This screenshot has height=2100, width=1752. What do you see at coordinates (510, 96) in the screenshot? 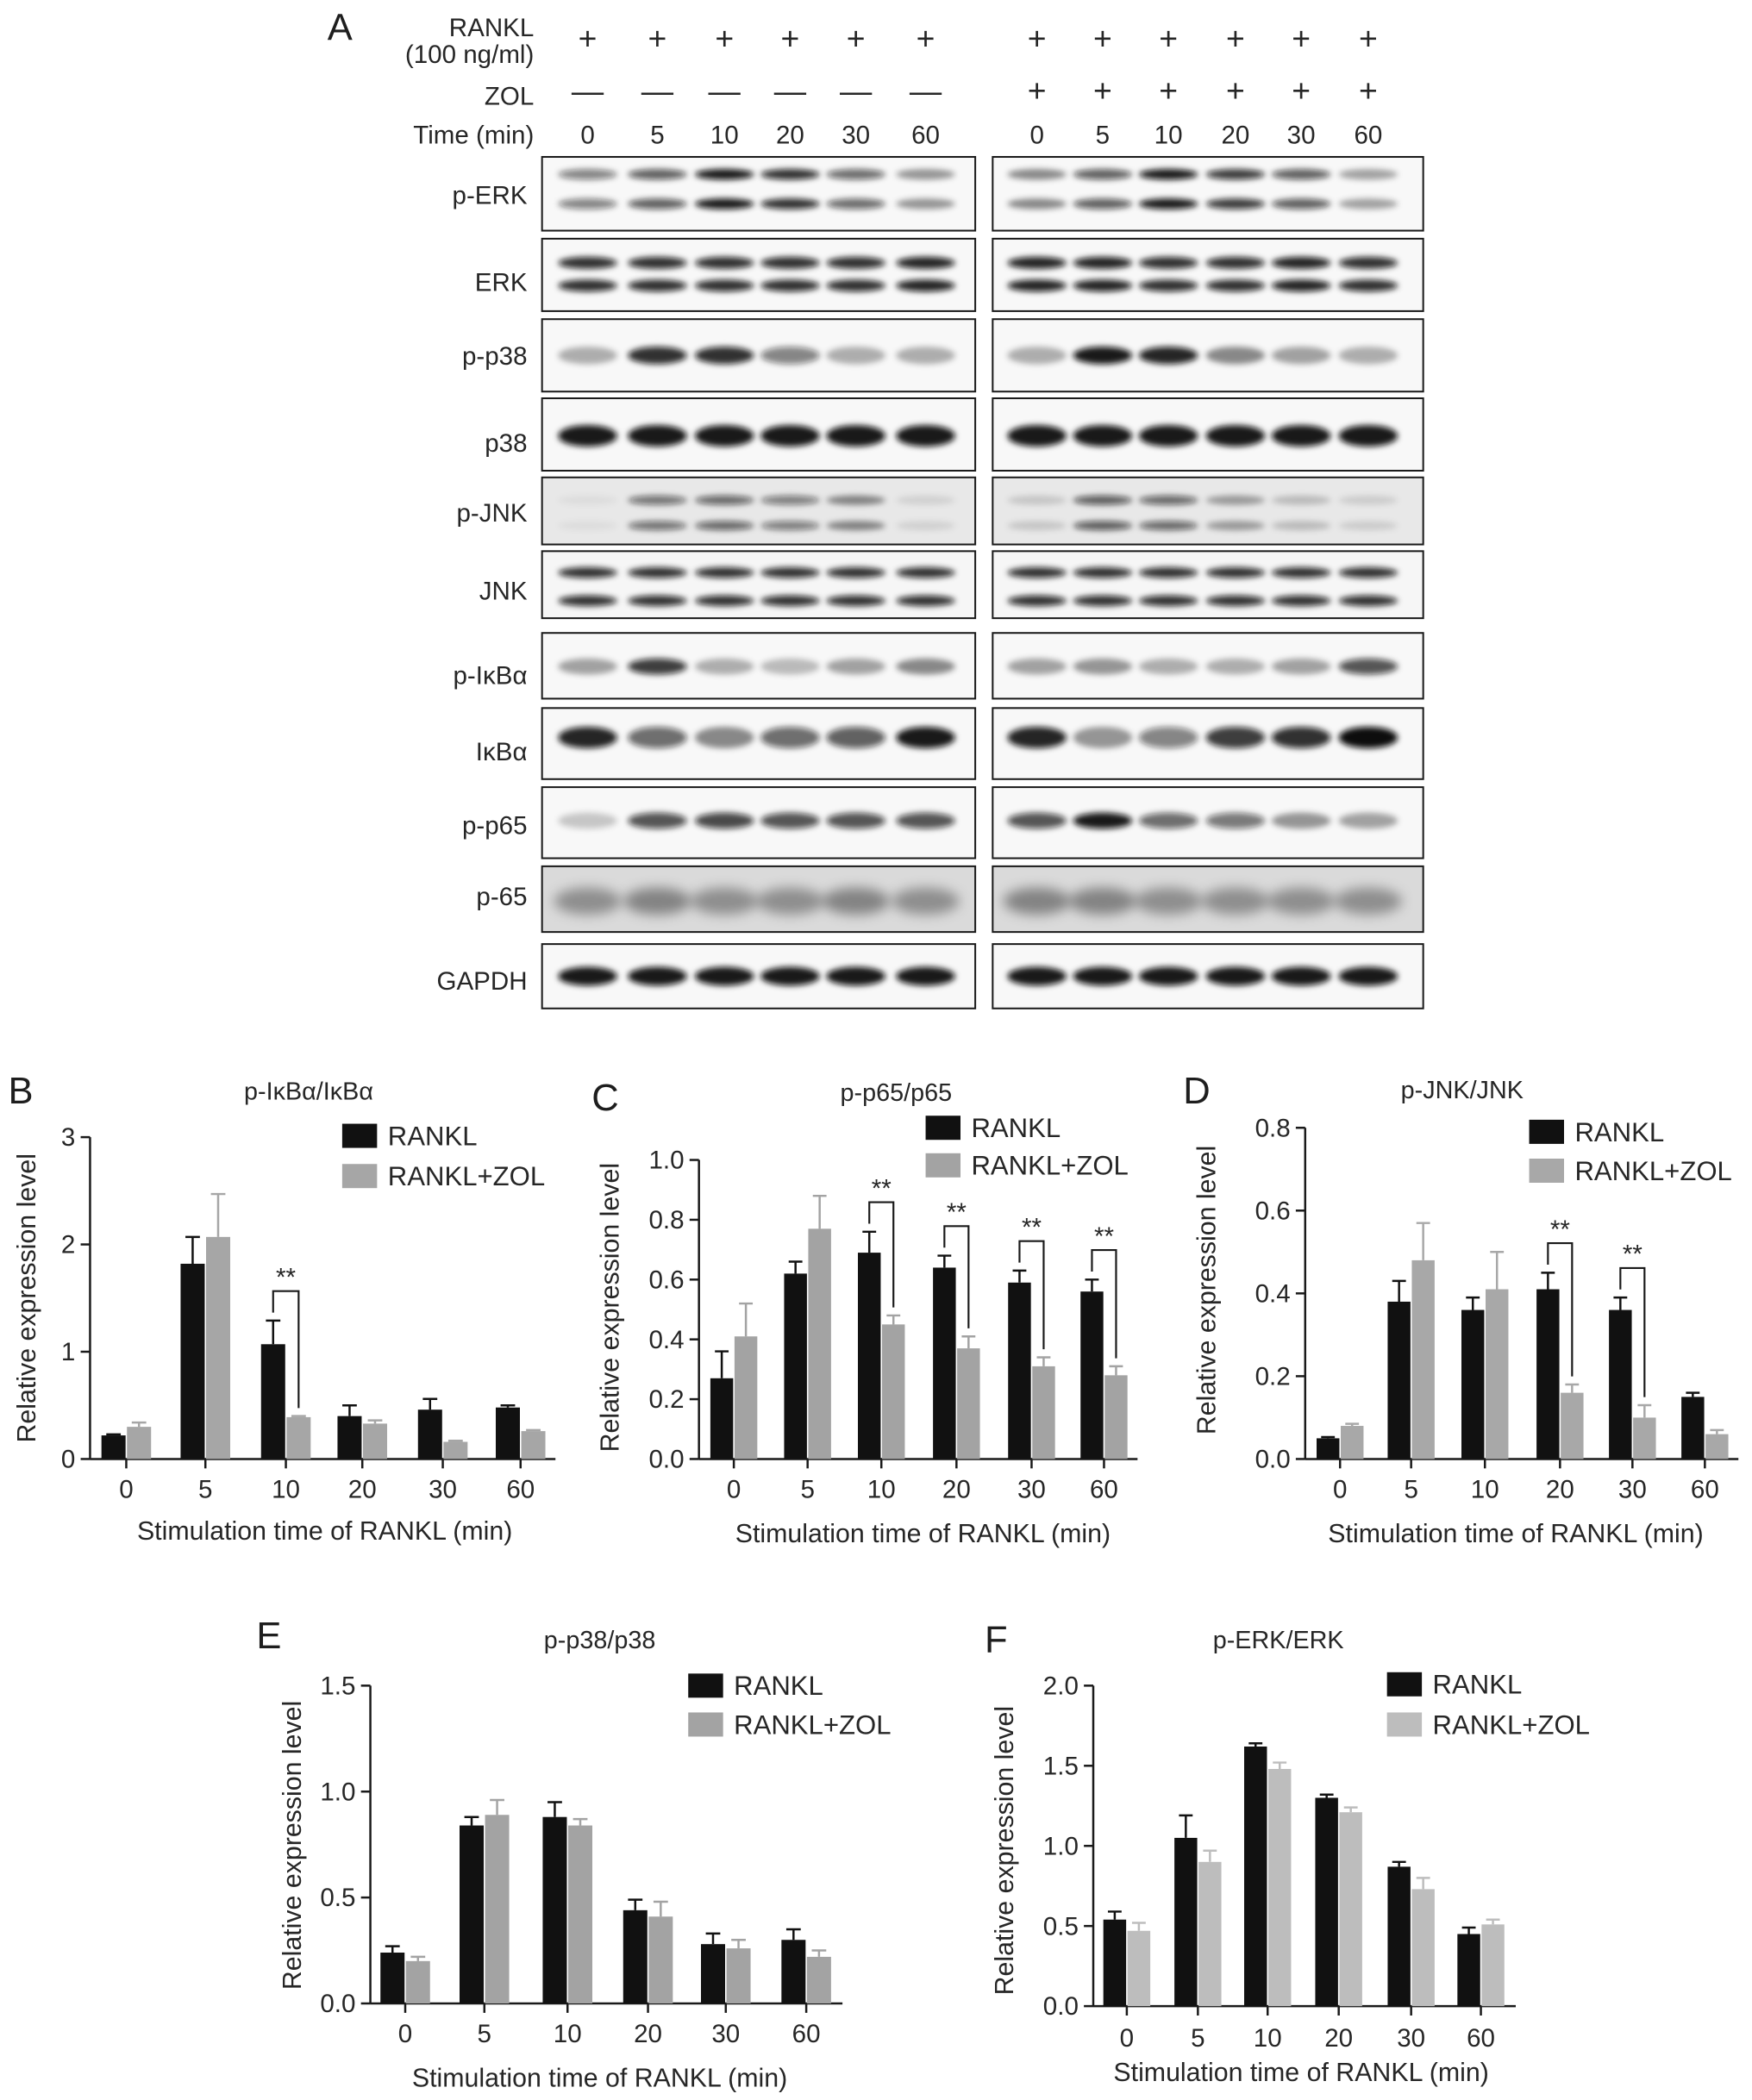
I see `zol-header-label: ZOL` at bounding box center [510, 96].